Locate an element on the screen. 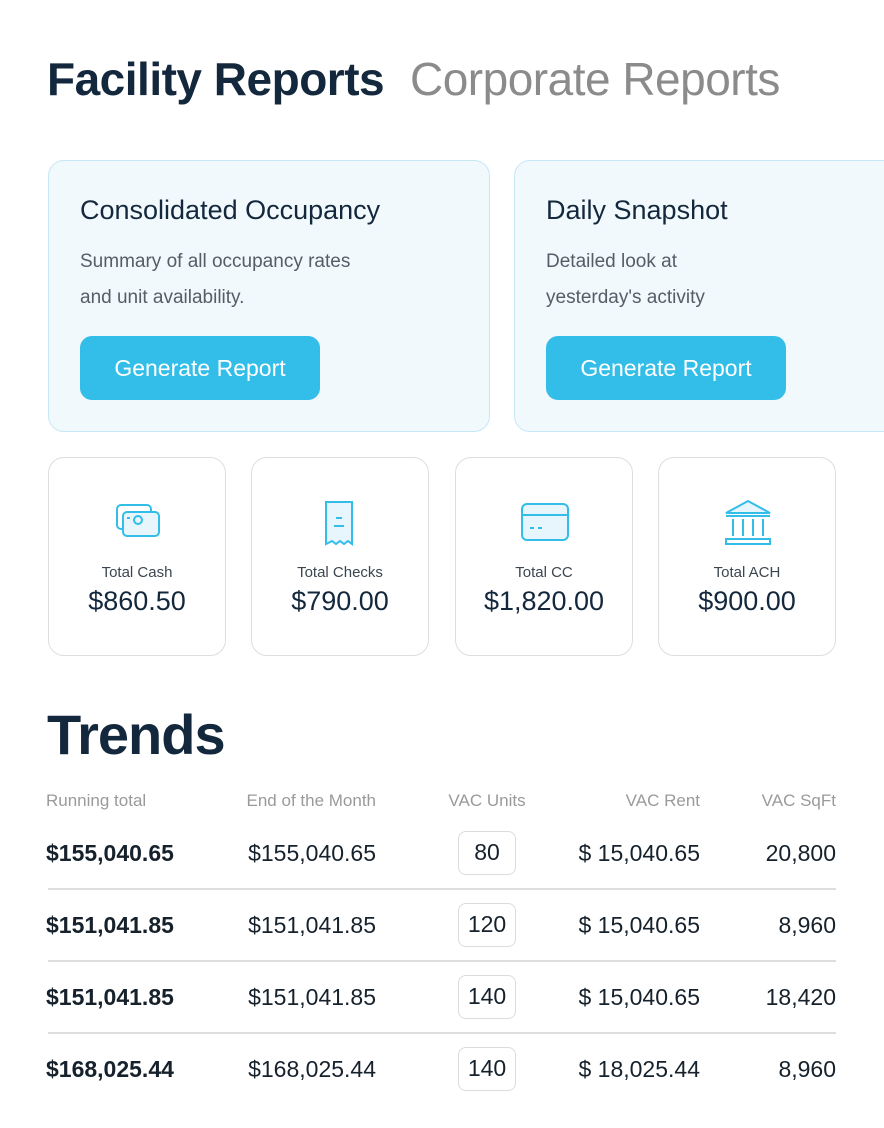 This screenshot has height=1128, width=884. stat-value: $860.50 is located at coordinates (137, 601).